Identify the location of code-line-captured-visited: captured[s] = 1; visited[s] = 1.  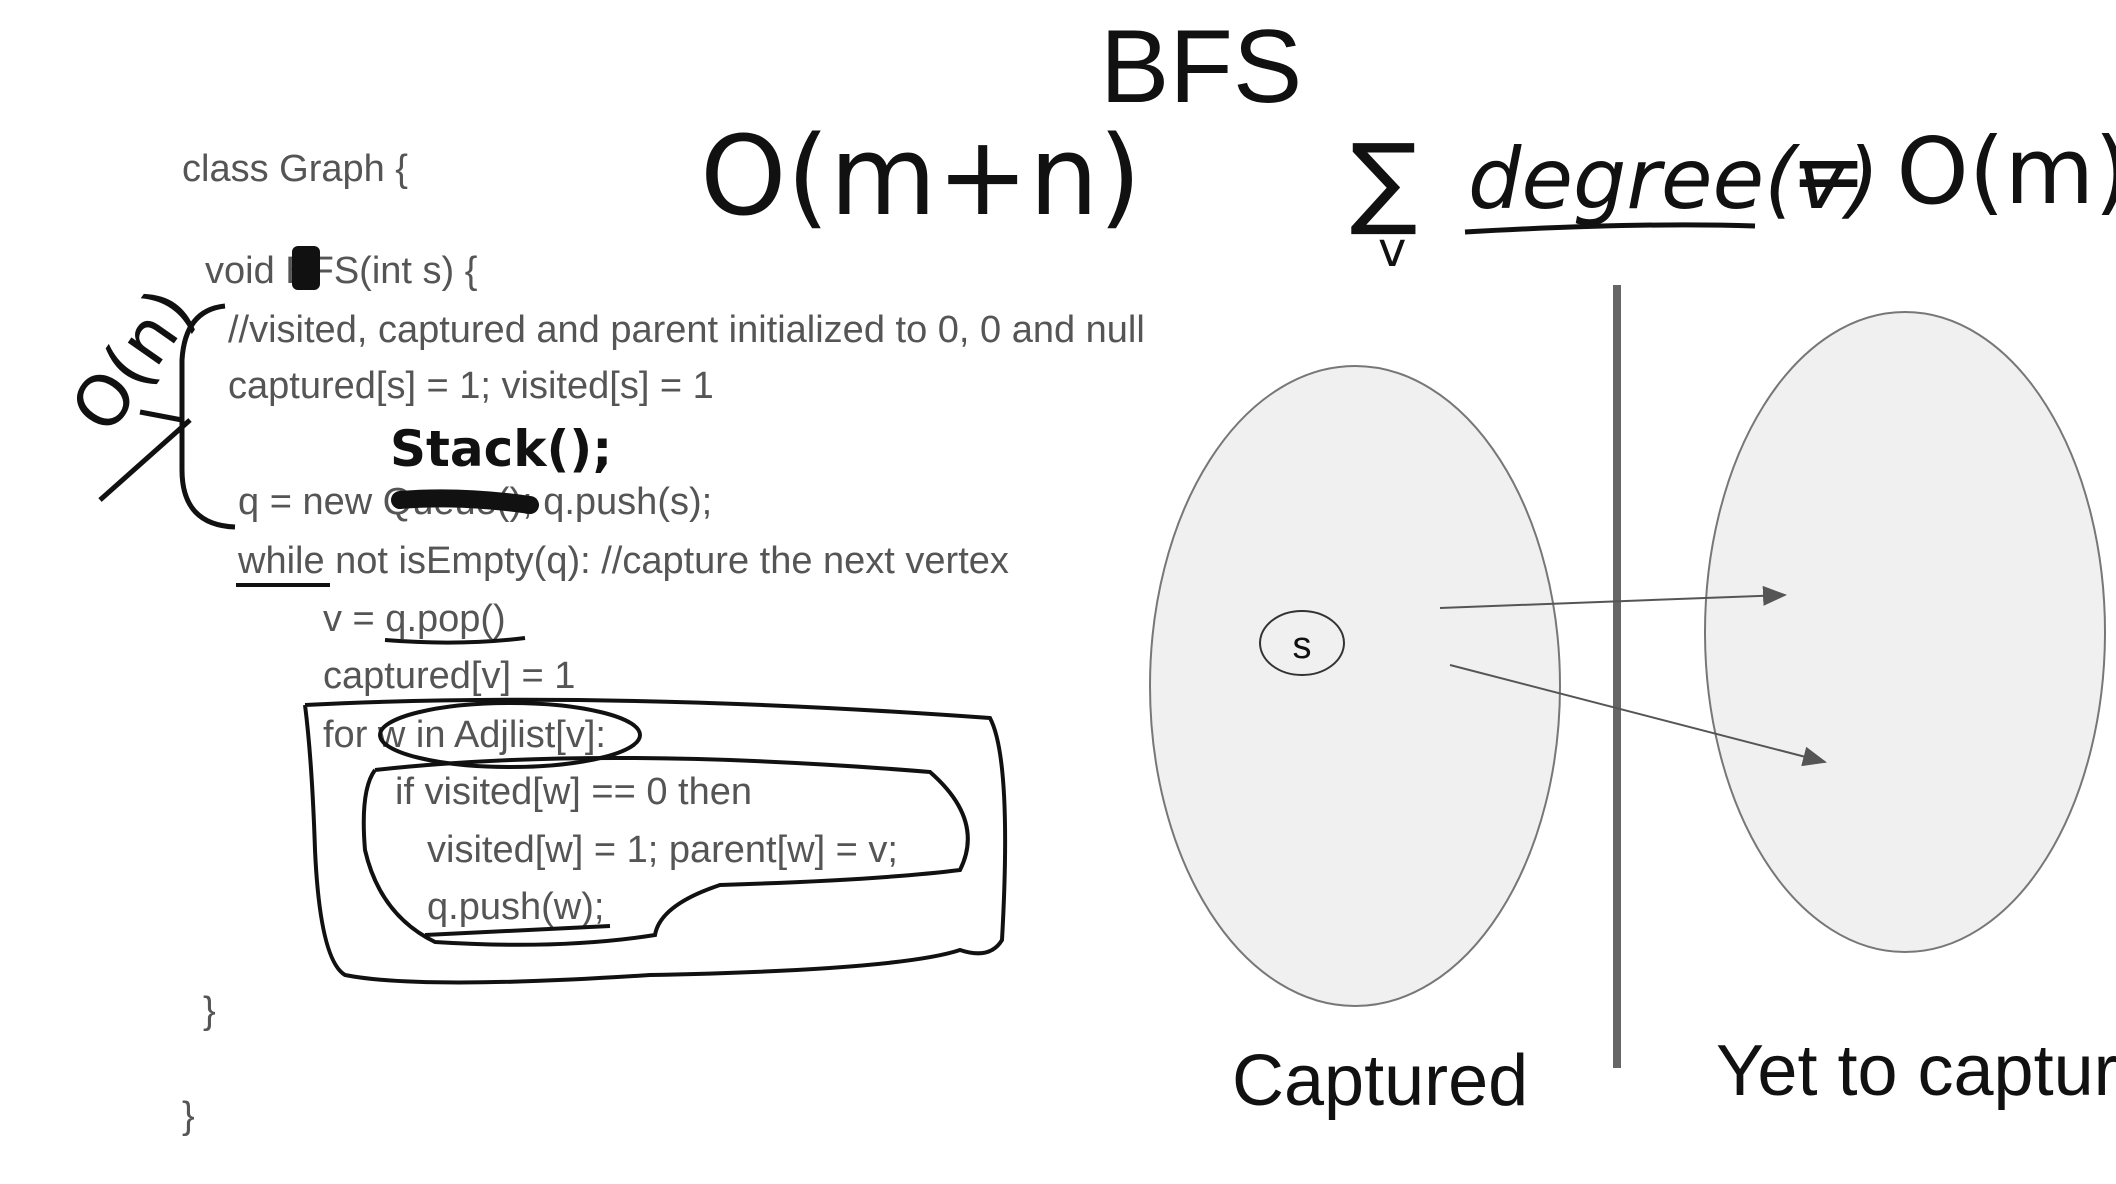
(471, 386).